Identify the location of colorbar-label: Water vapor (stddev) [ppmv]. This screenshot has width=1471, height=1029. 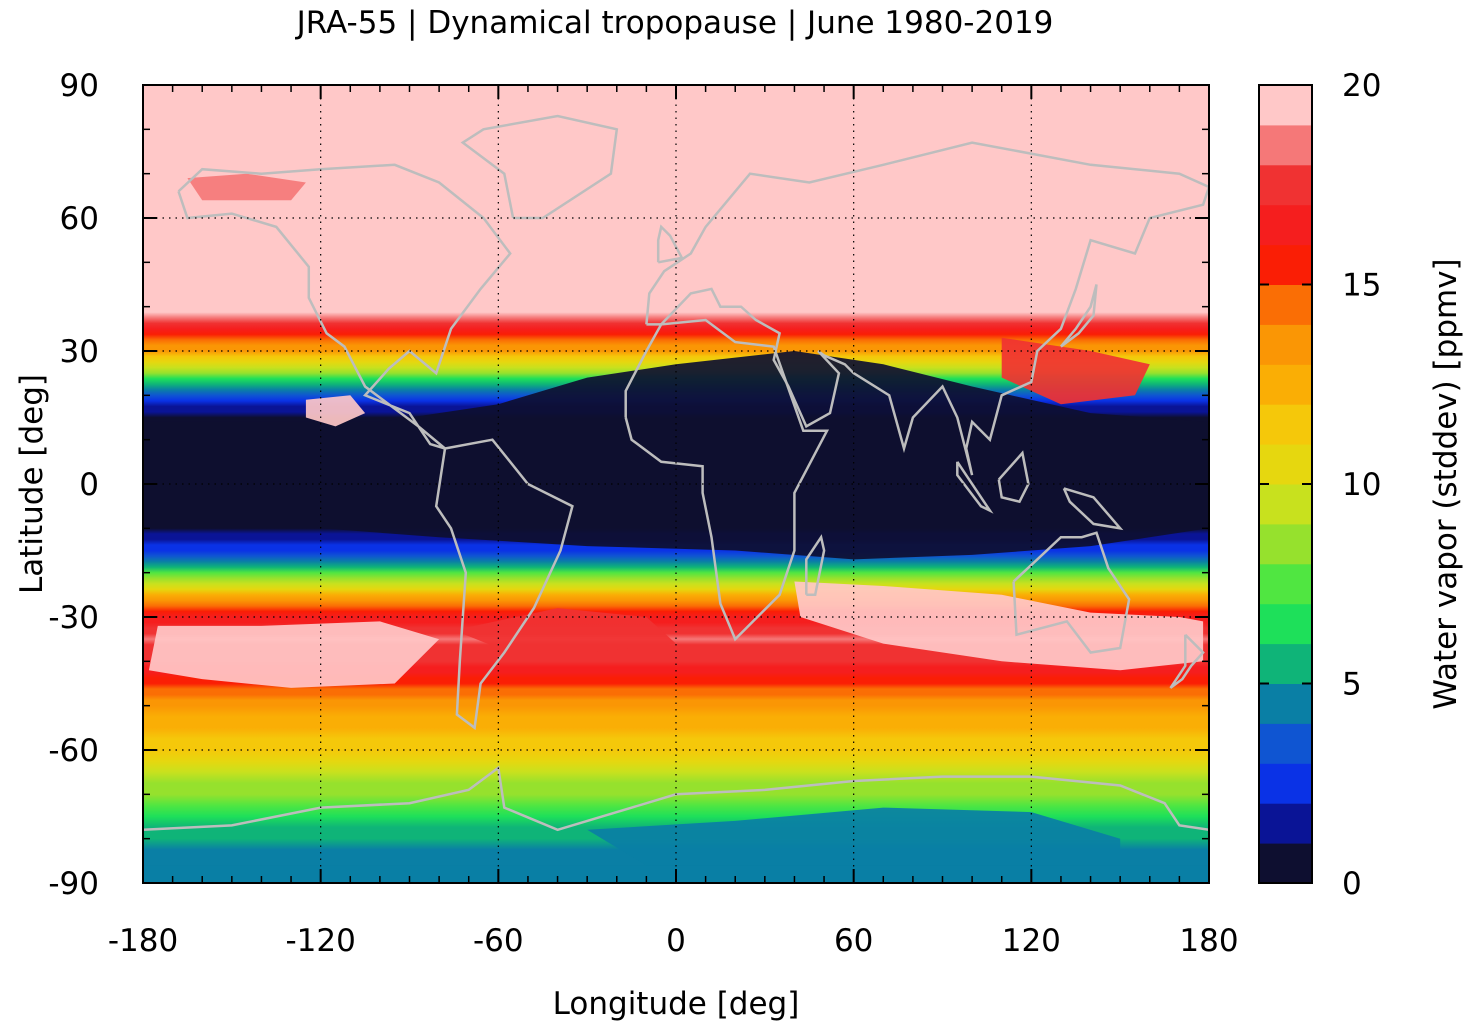
(1446, 483).